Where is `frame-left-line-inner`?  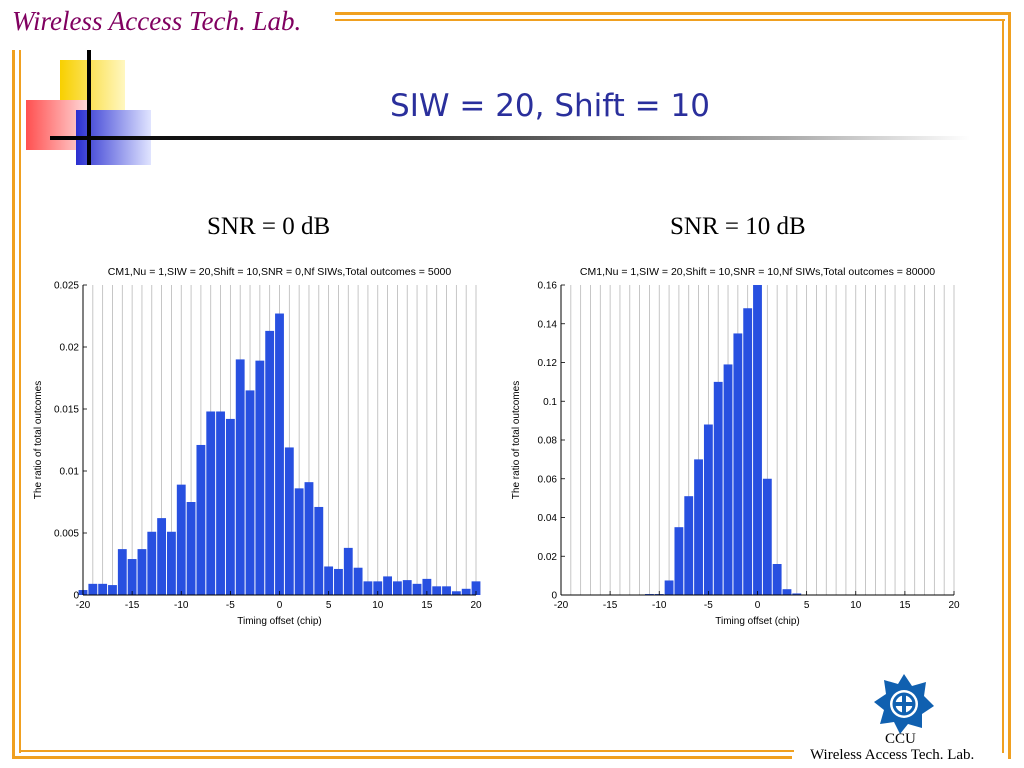
frame-left-line-inner is located at coordinates (20, 401).